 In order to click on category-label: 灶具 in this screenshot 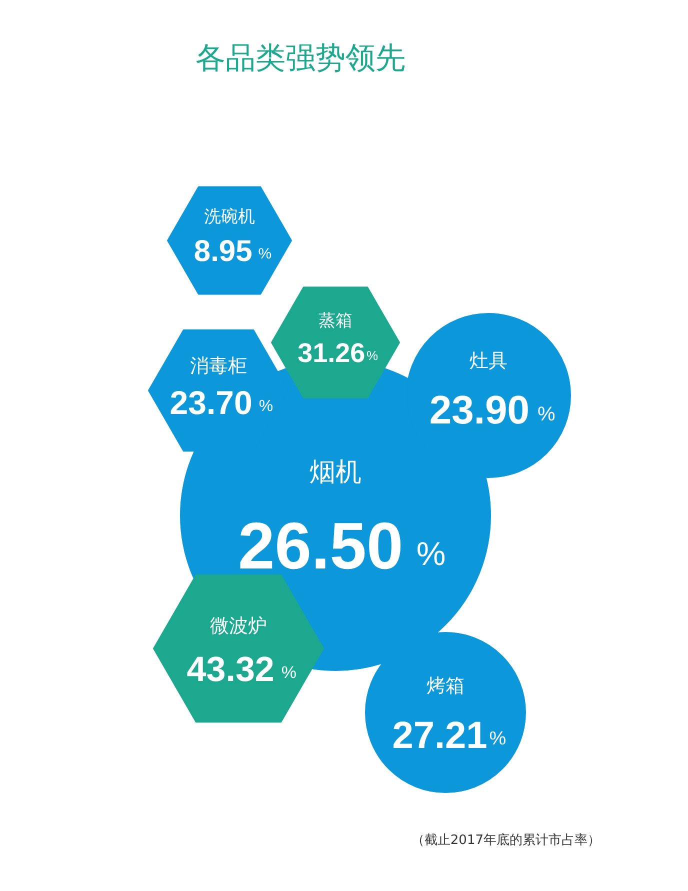, I will do `click(489, 361)`.